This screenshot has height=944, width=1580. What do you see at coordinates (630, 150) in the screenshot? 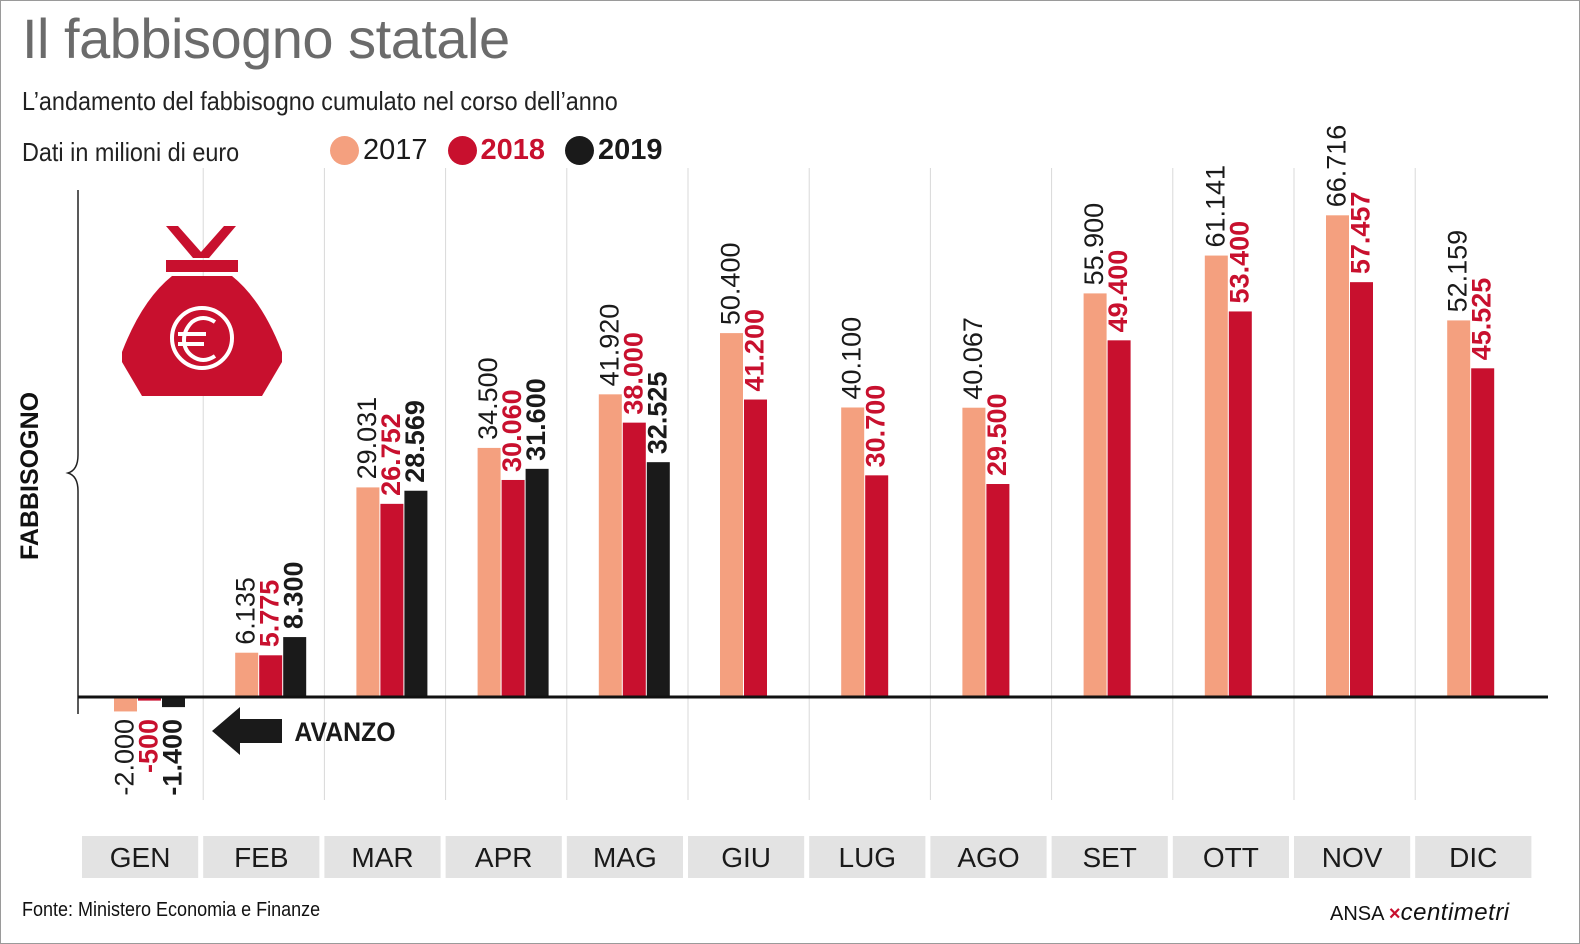
I see `legend-label-2019: 2019` at bounding box center [630, 150].